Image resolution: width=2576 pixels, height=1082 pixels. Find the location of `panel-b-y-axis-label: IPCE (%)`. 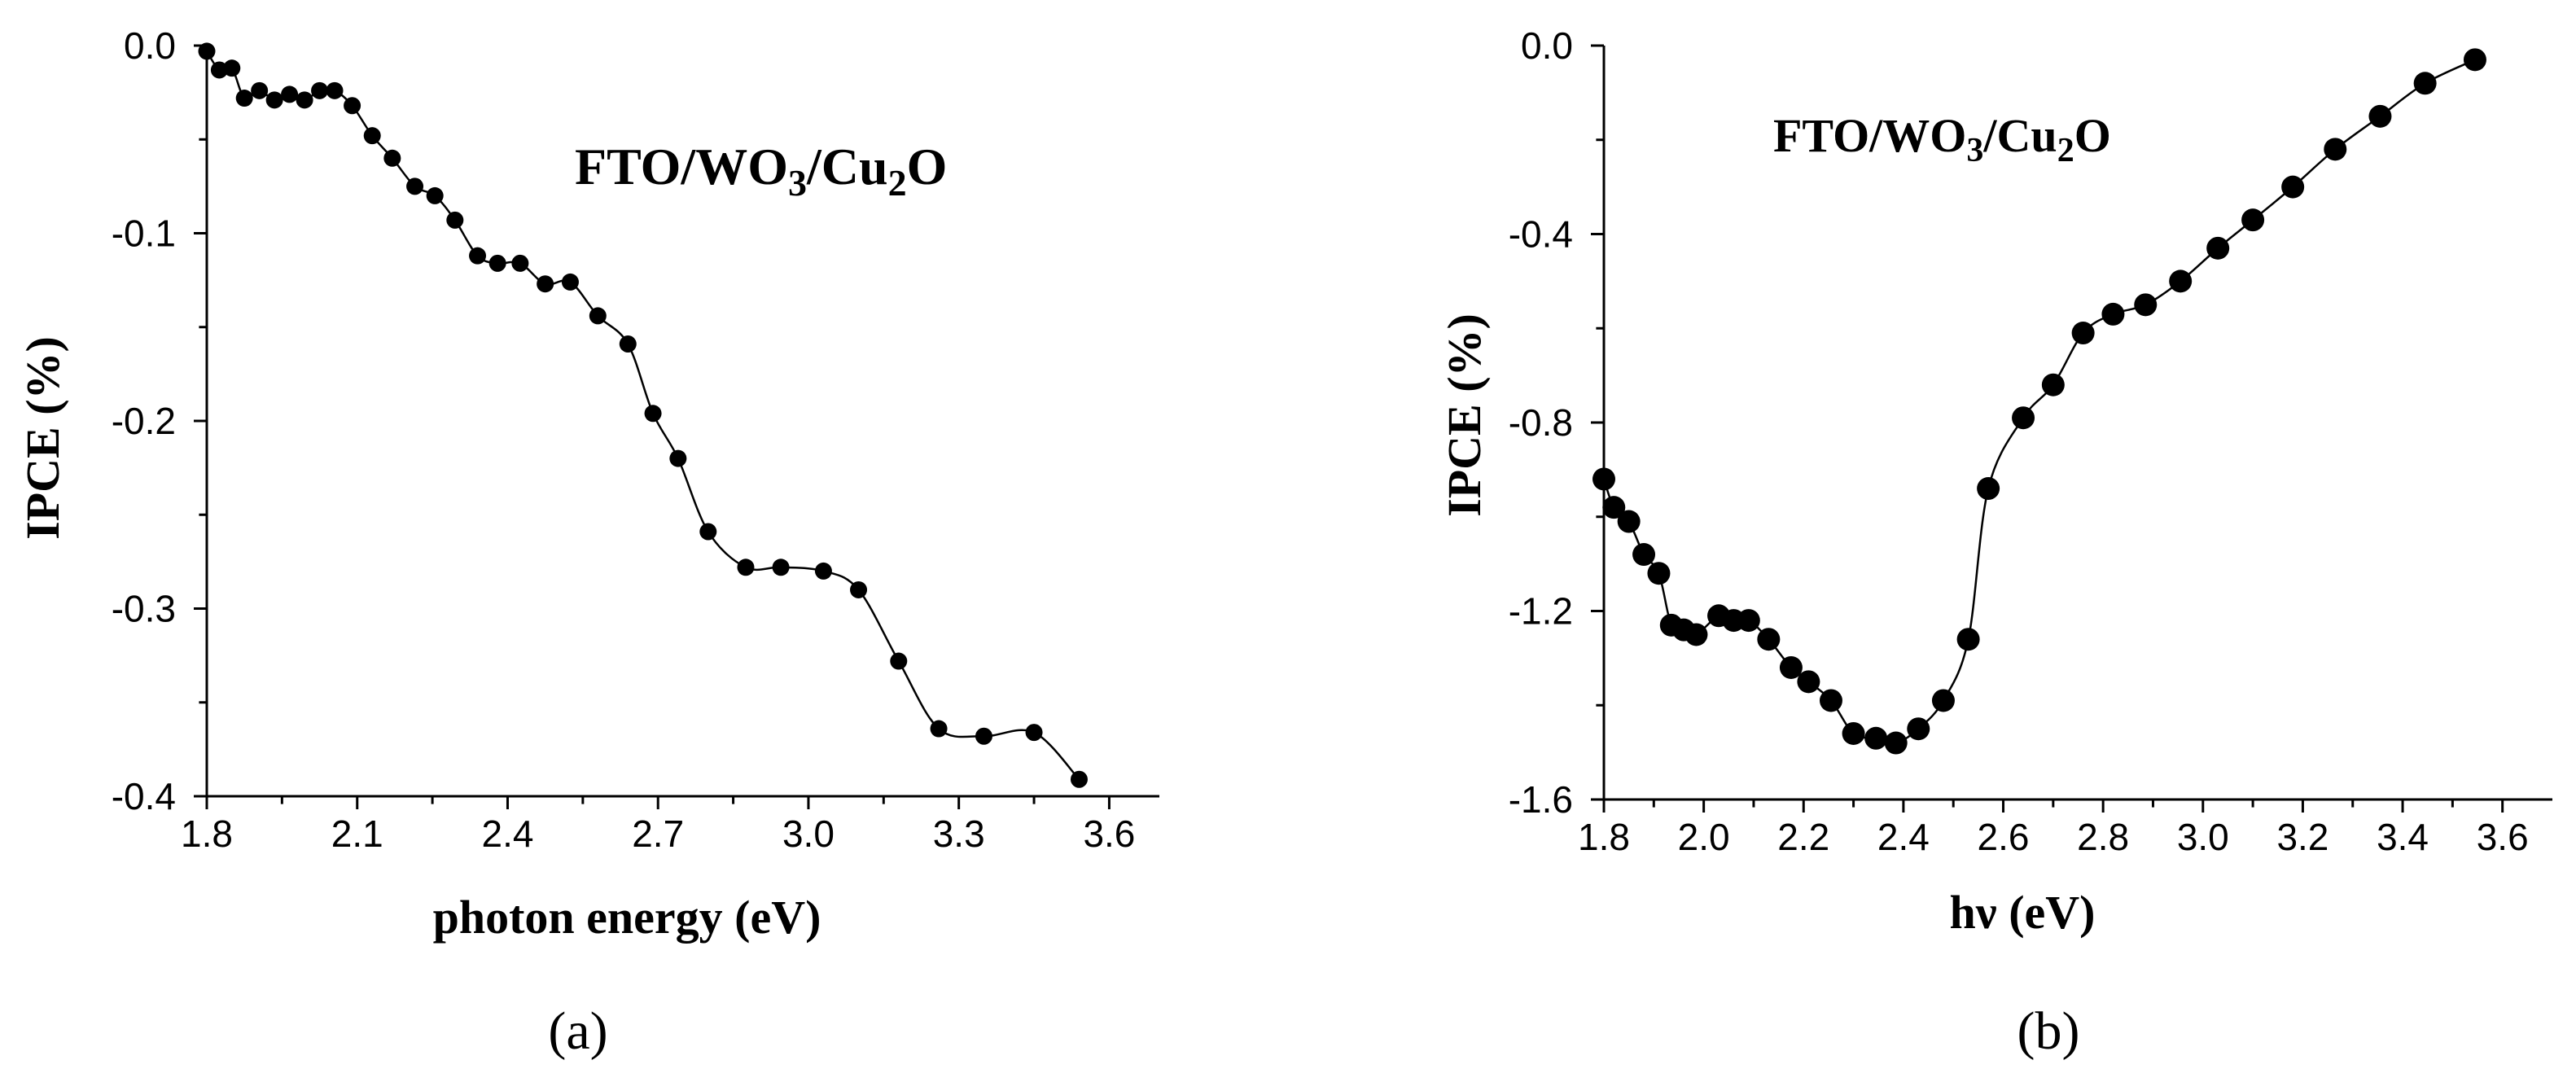

panel-b-y-axis-label: IPCE (%) is located at coordinates (1464, 415).